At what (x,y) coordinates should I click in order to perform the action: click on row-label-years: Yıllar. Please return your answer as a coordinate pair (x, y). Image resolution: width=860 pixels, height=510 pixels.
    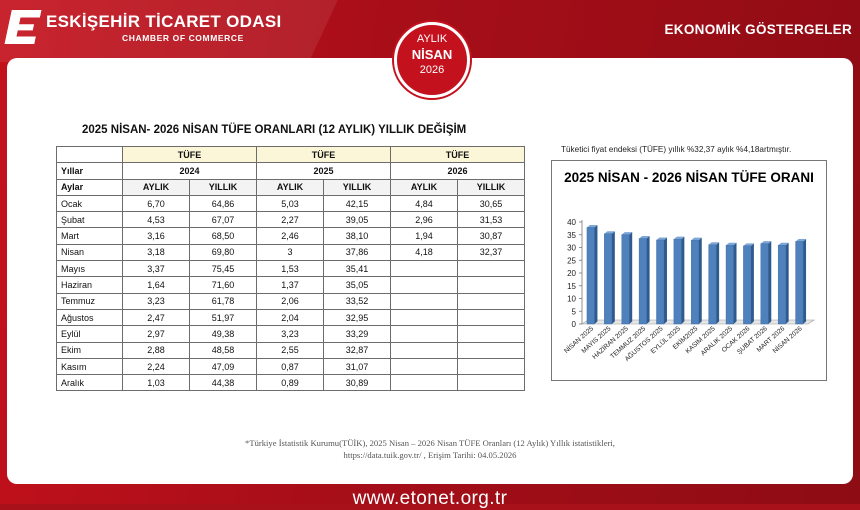
    Looking at the image, I should click on (89, 171).